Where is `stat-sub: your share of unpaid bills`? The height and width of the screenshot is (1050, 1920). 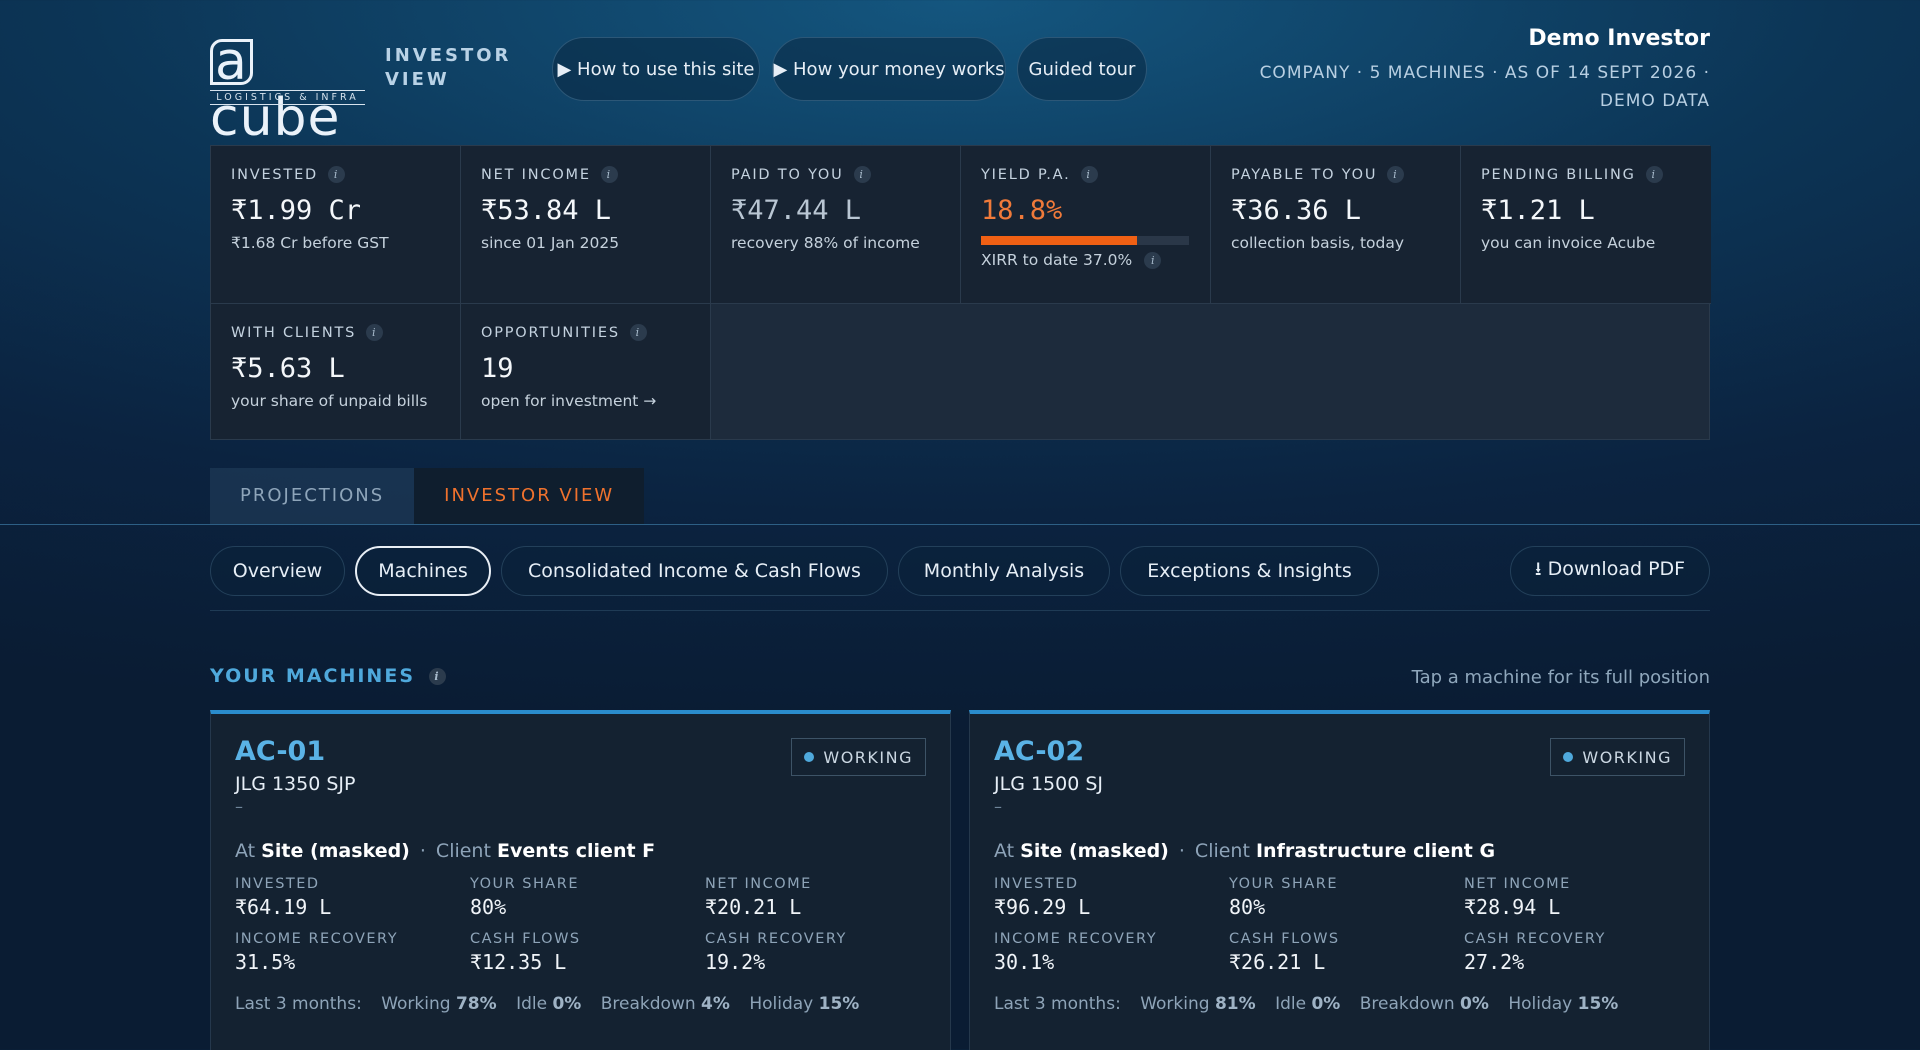
stat-sub: your share of unpaid bills is located at coordinates (329, 401).